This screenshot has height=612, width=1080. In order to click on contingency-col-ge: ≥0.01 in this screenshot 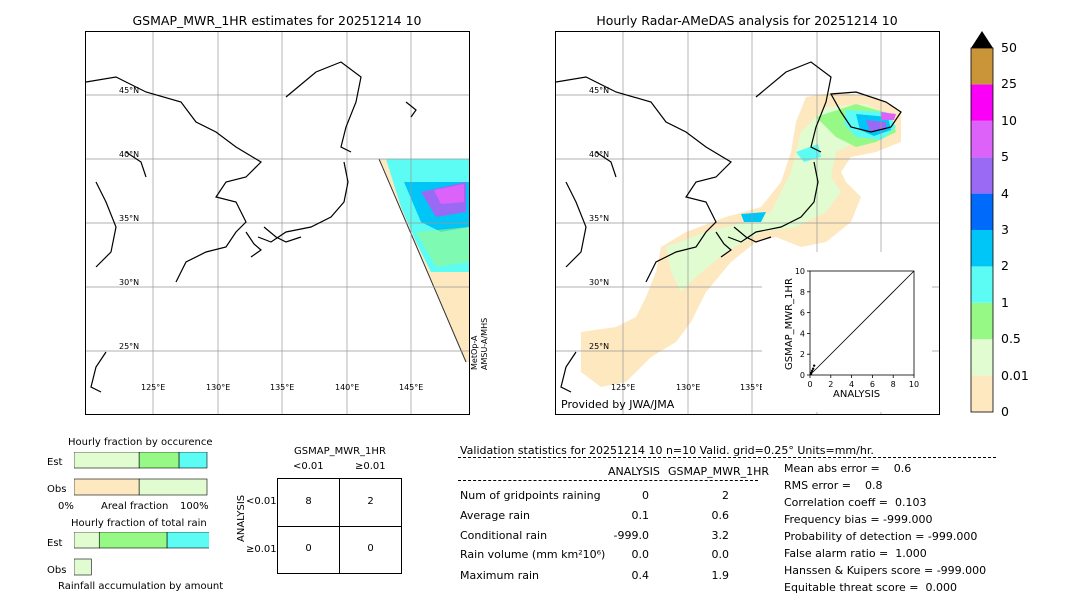, I will do `click(370, 466)`.